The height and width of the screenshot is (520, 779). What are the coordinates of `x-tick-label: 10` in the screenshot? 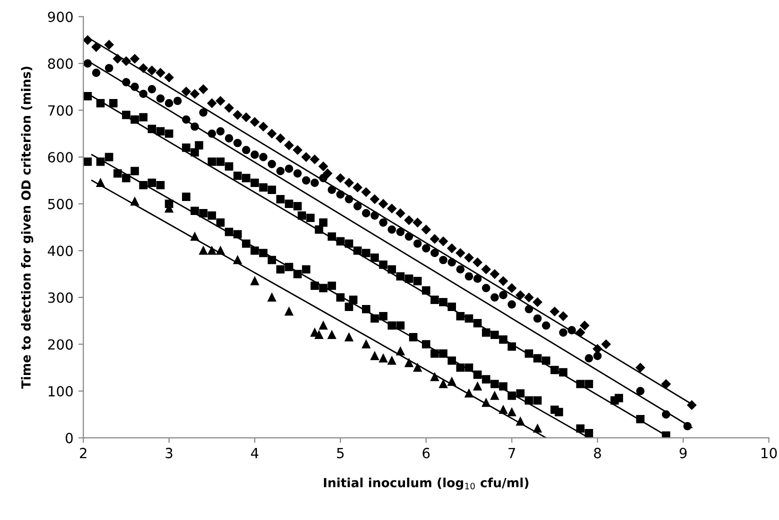 It's located at (769, 453).